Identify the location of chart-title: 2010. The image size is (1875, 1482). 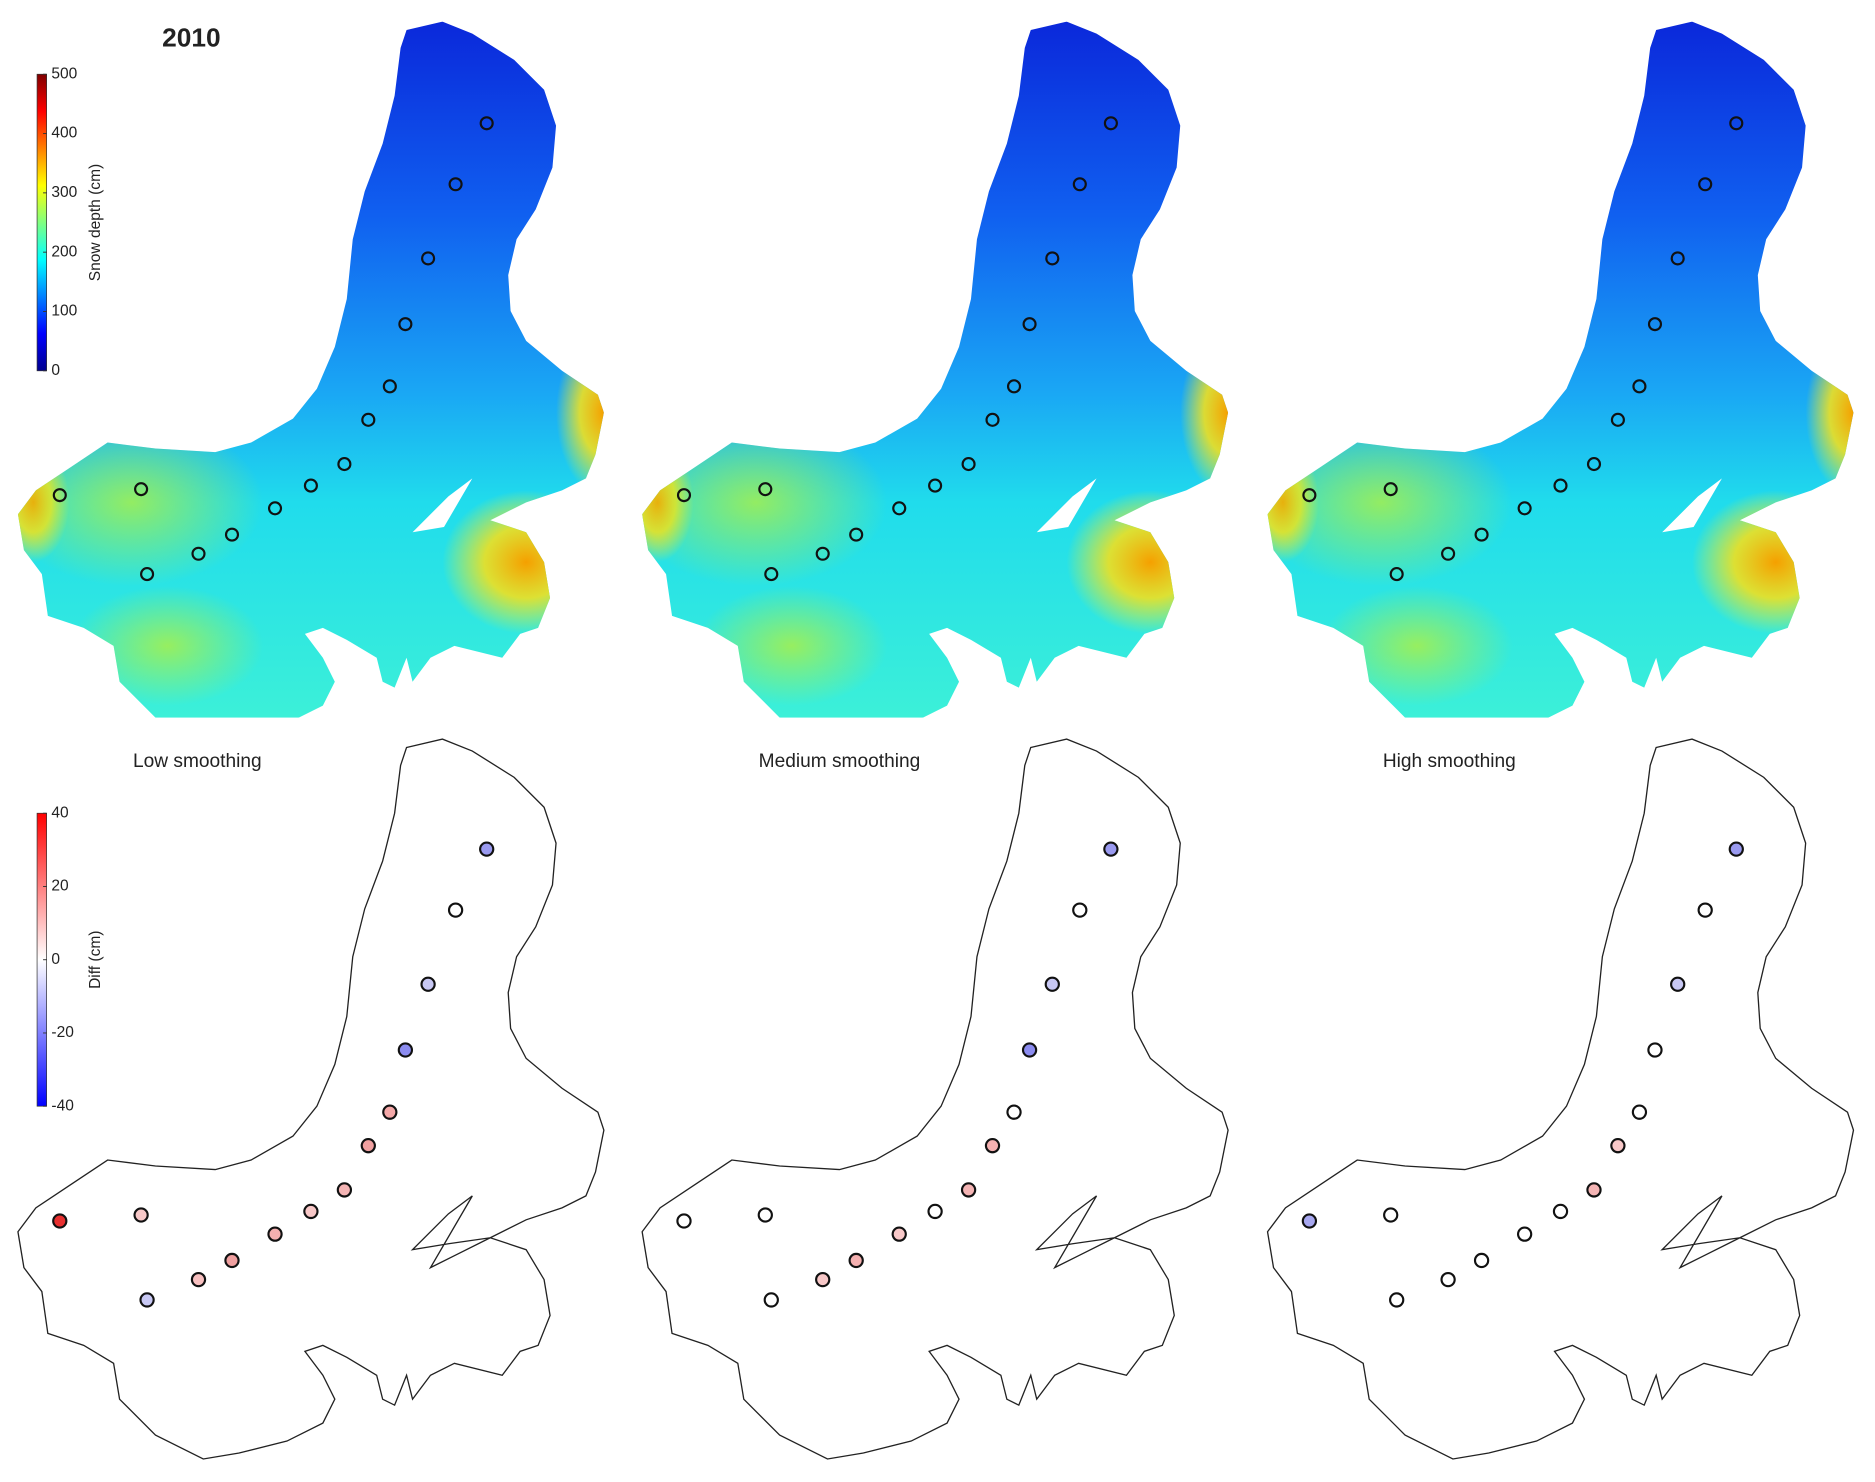
(191, 38).